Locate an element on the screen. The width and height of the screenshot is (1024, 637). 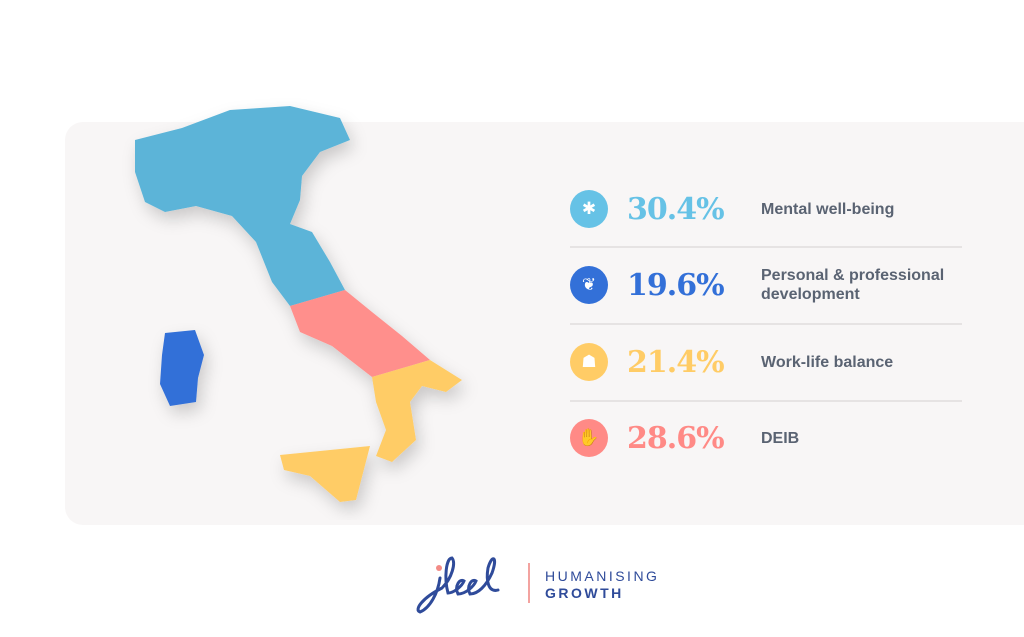
stat-label: DEIB is located at coordinates (780, 438).